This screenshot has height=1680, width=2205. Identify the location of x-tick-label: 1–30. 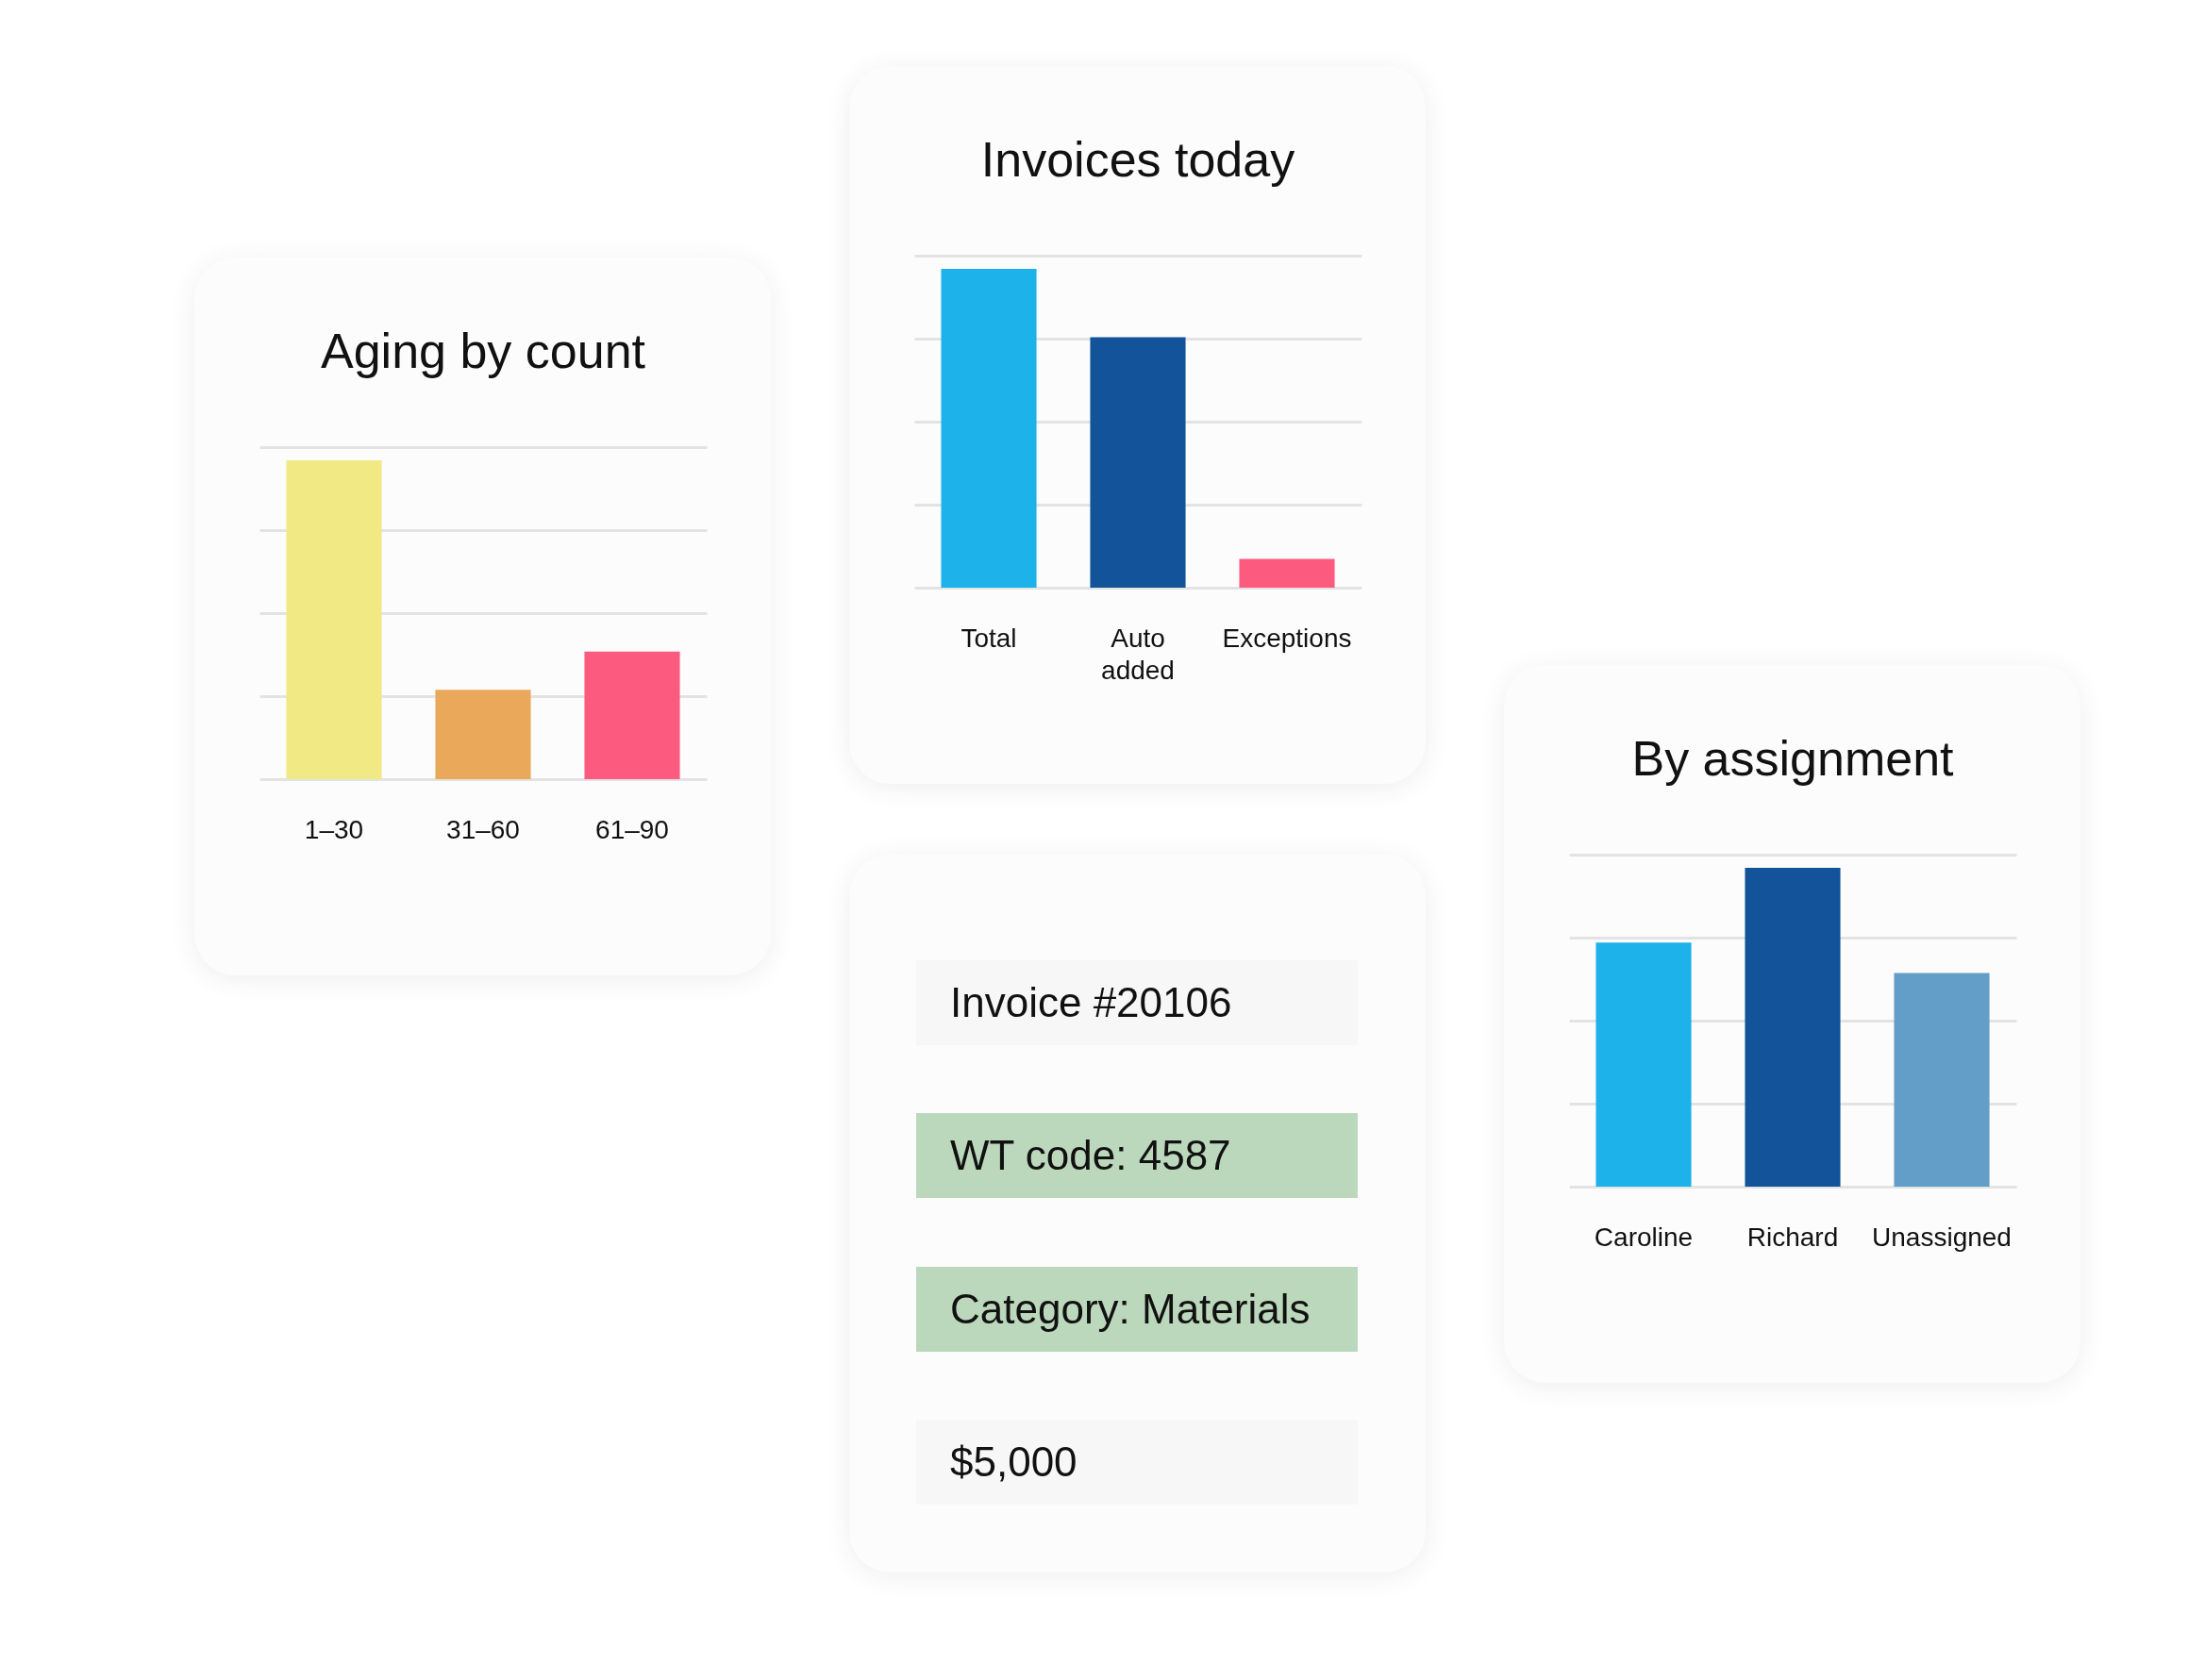
(334, 829).